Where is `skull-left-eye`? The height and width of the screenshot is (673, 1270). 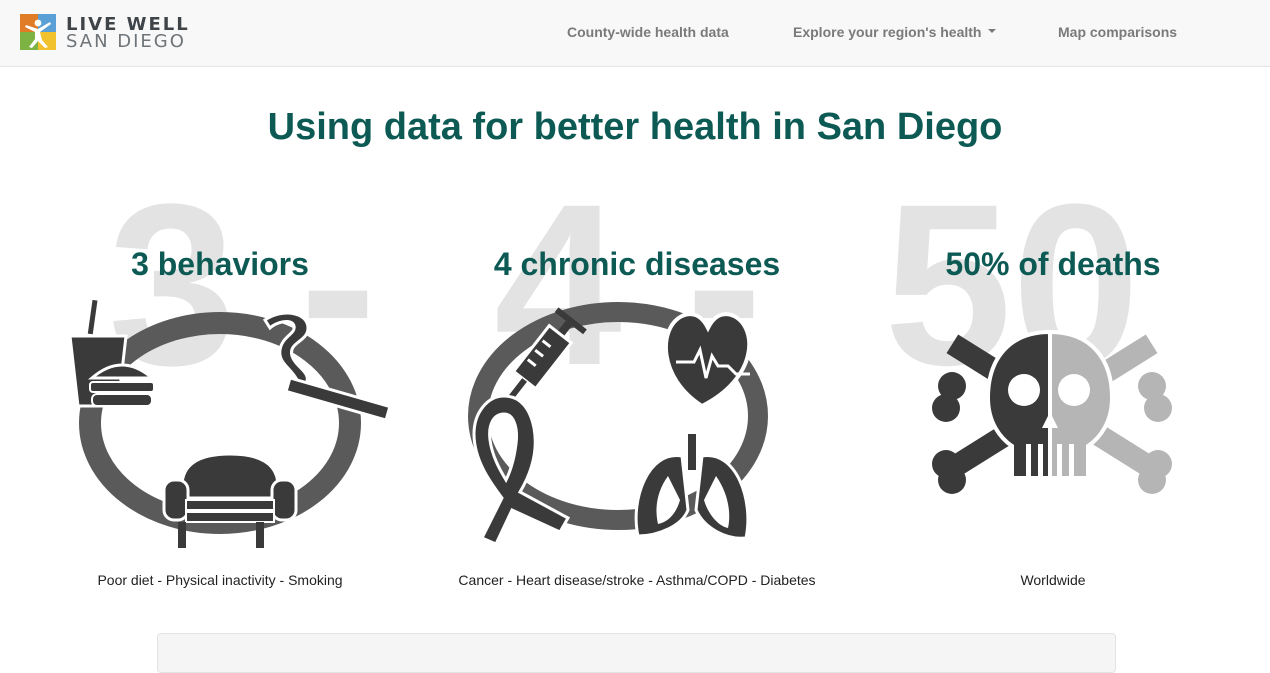
skull-left-eye is located at coordinates (1024, 390).